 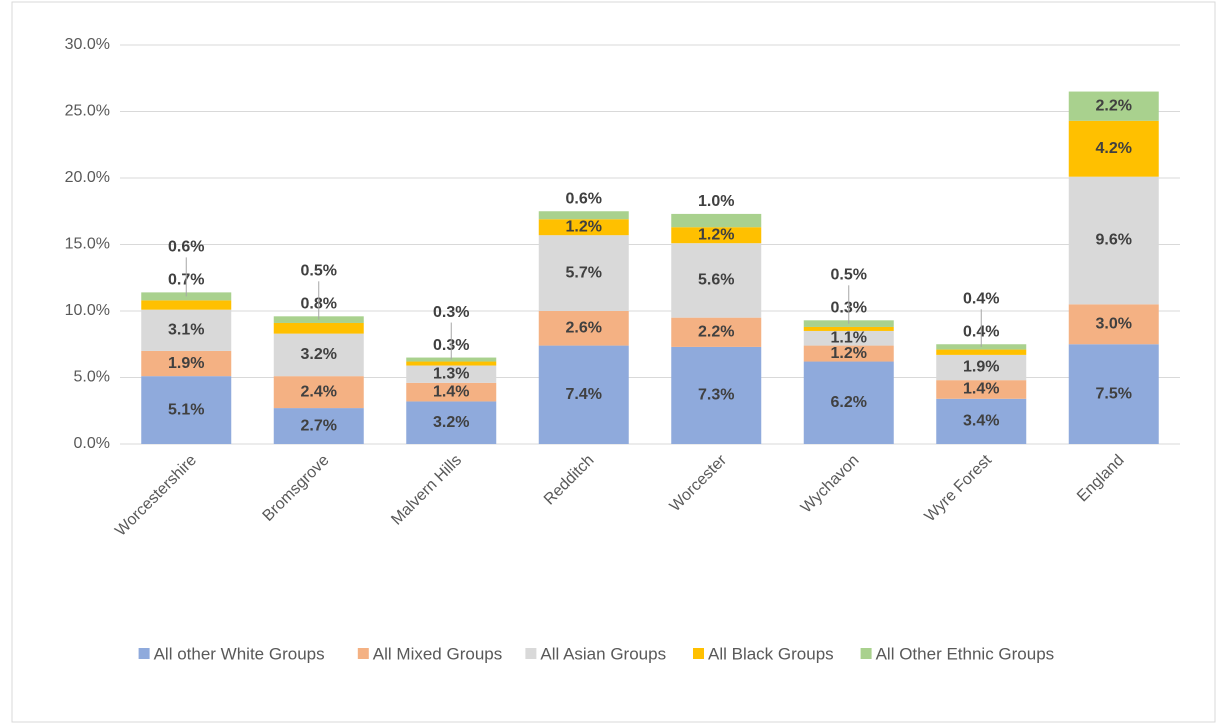 I want to click on y-tick-label: 20.0%, so click(x=87, y=177).